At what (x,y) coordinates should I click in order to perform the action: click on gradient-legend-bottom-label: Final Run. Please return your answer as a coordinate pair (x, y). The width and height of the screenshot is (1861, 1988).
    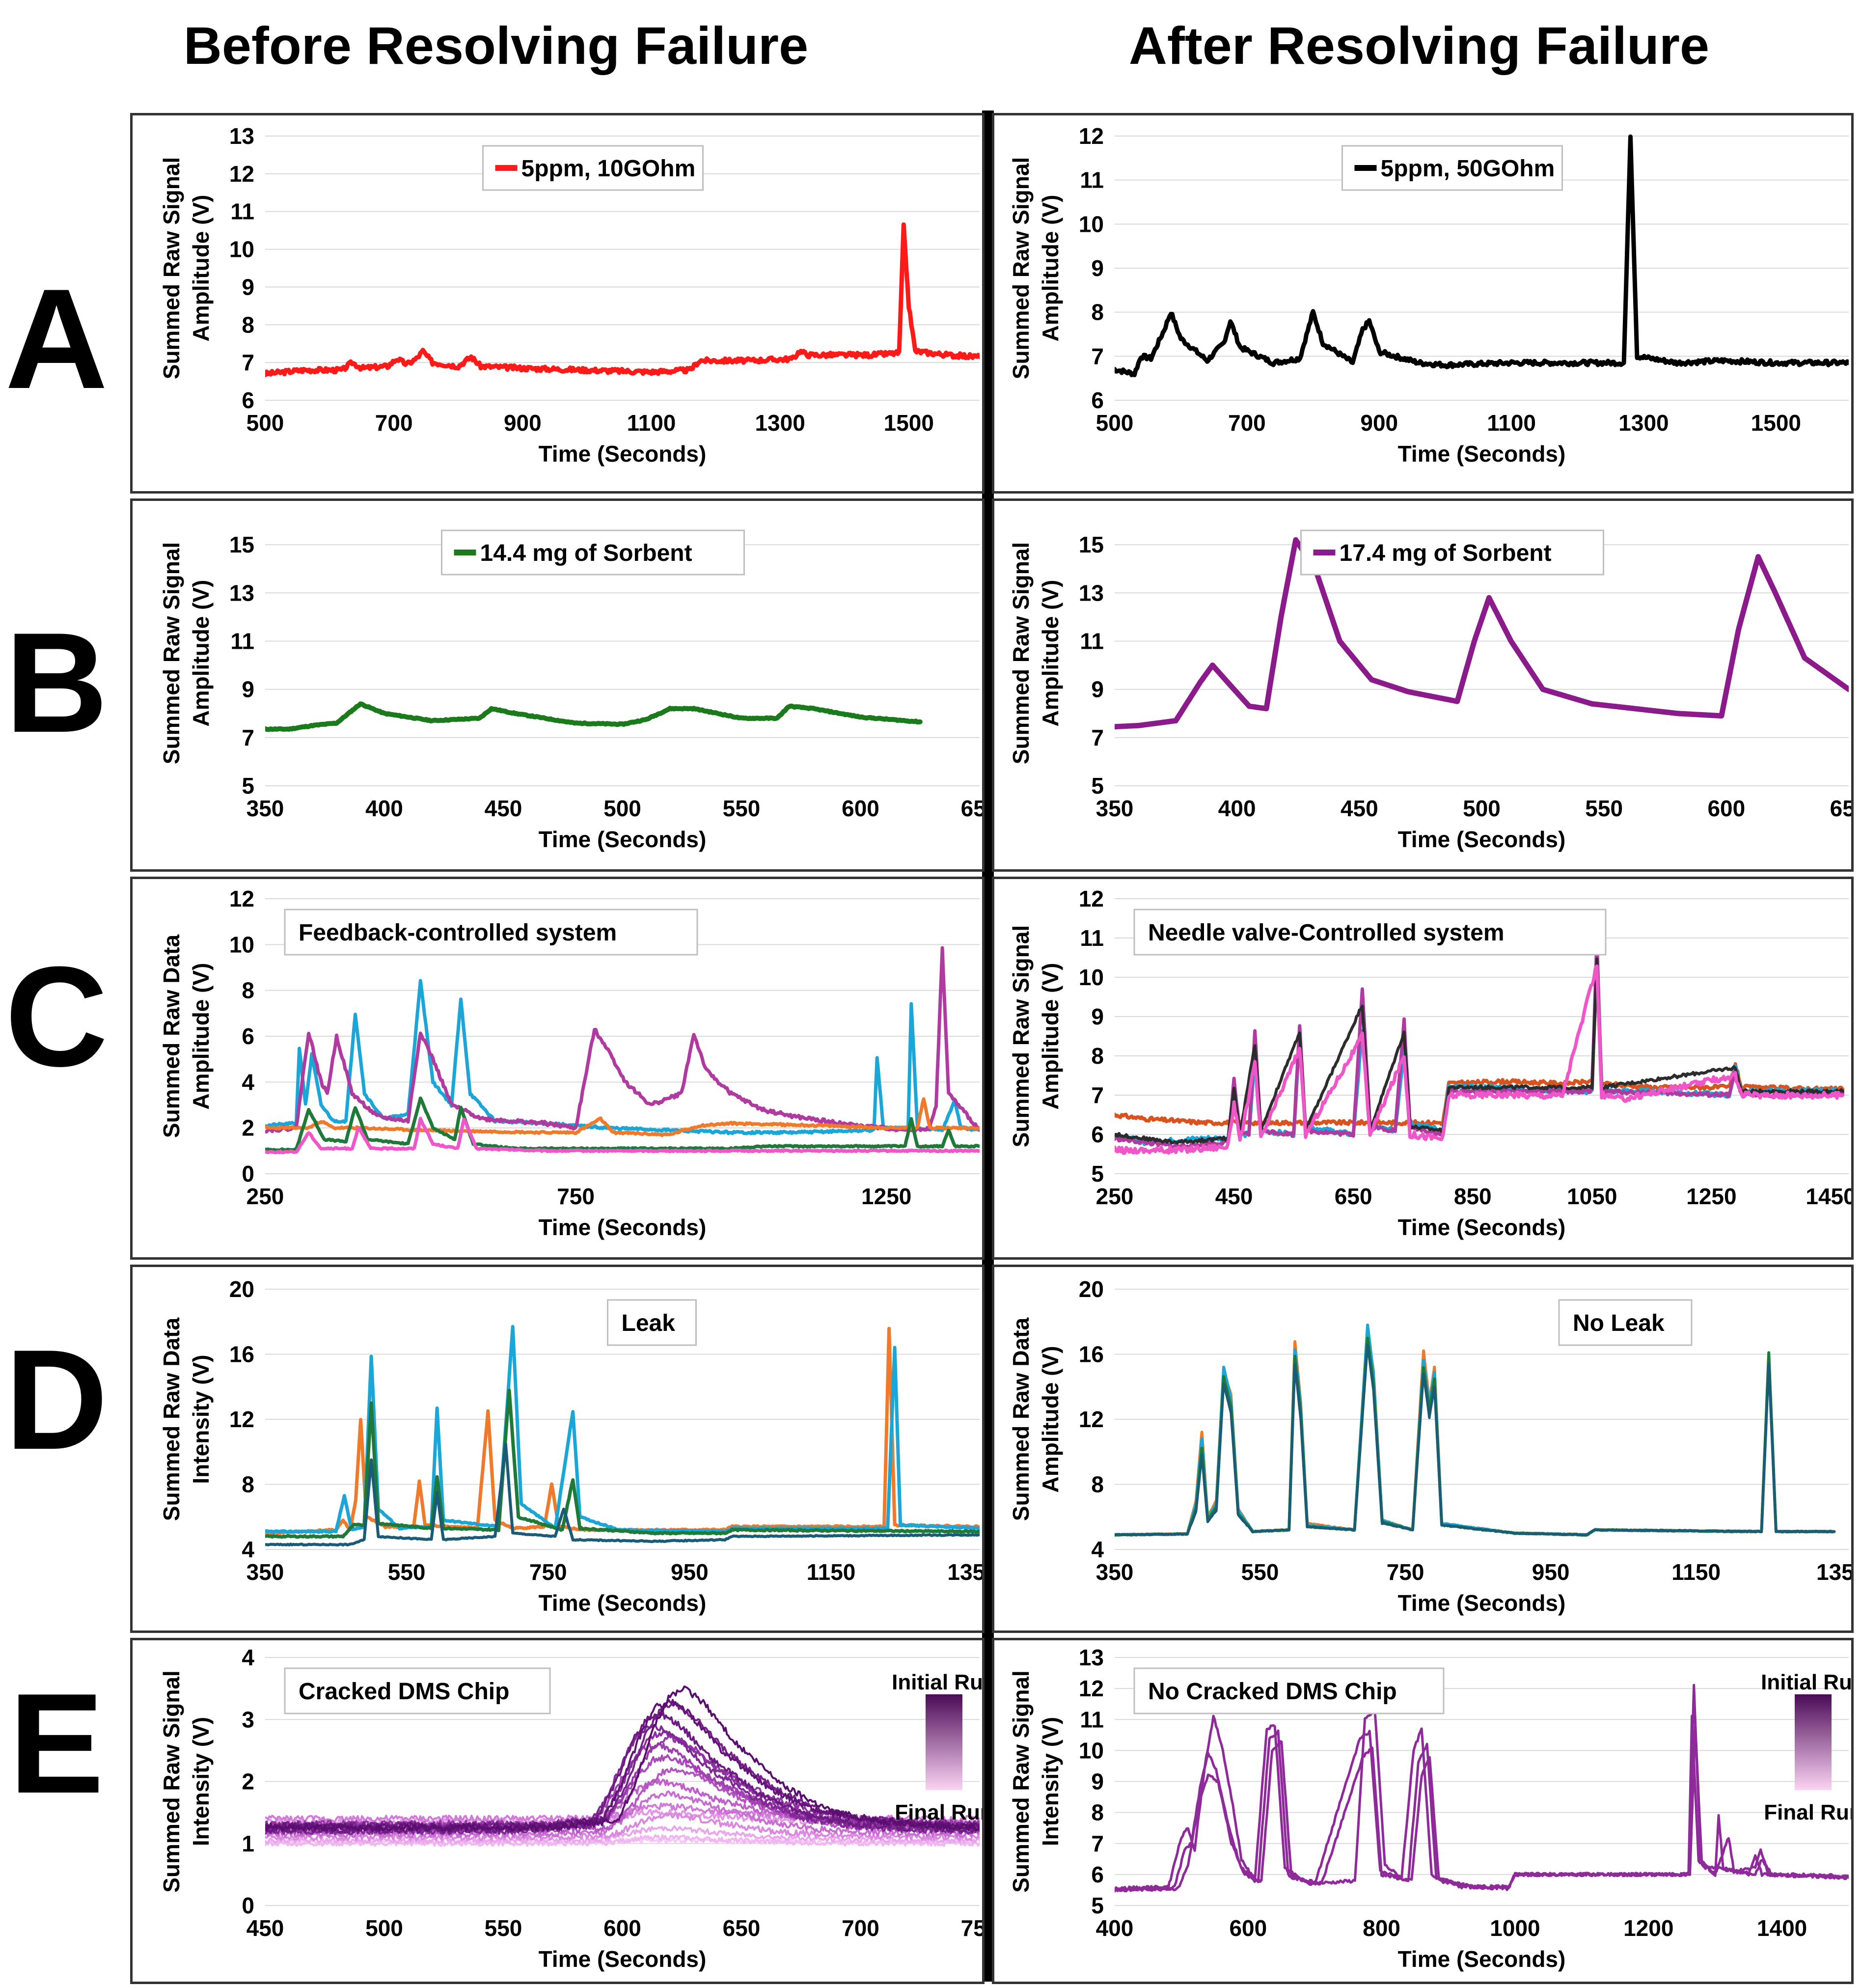
    Looking at the image, I should click on (1807, 1812).